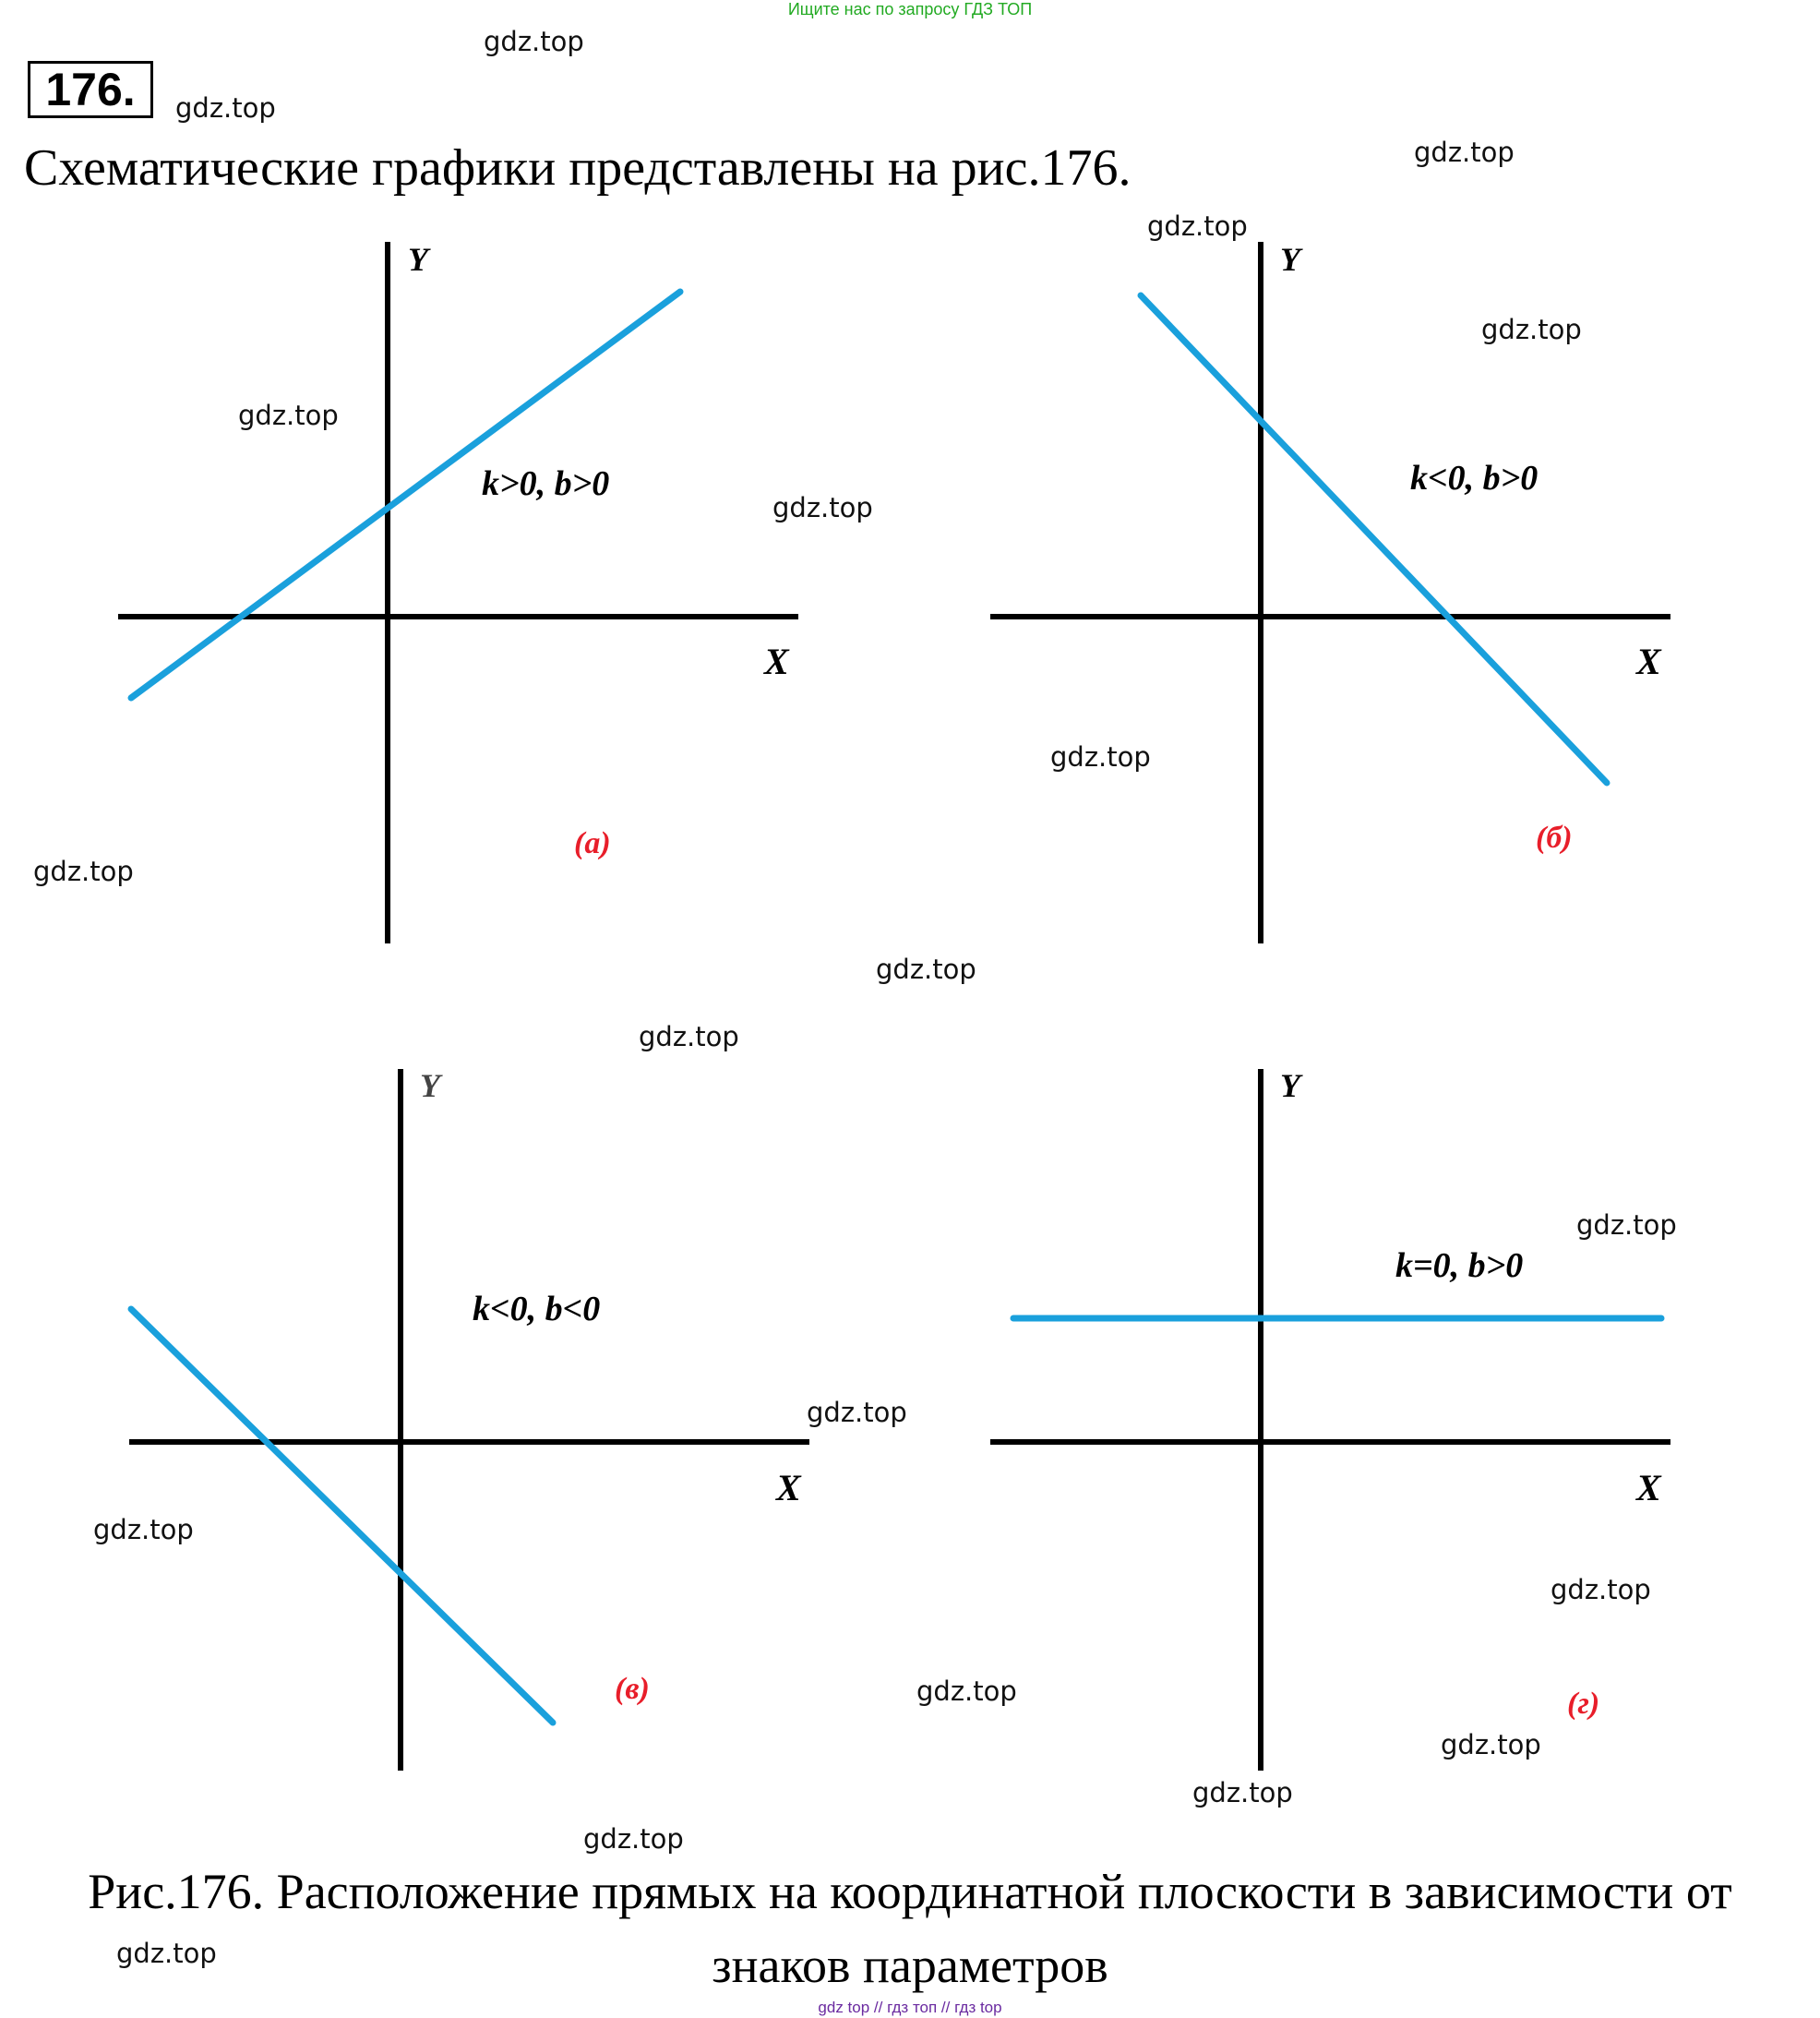  I want to click on graph-g-condition: k=0, b>0, so click(1459, 1265).